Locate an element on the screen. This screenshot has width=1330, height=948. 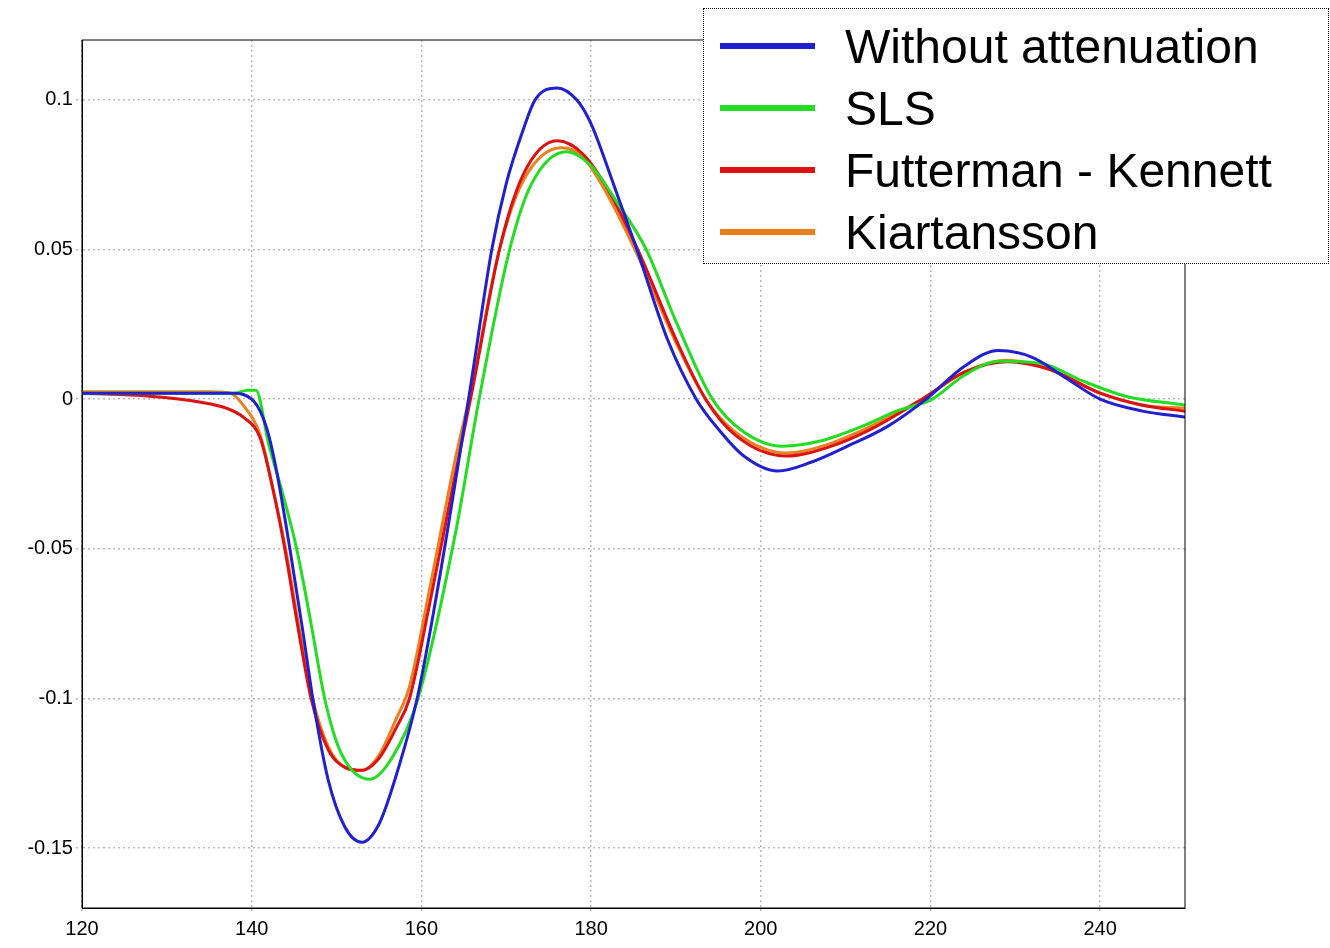
legend-label: SLS is located at coordinates (890, 108).